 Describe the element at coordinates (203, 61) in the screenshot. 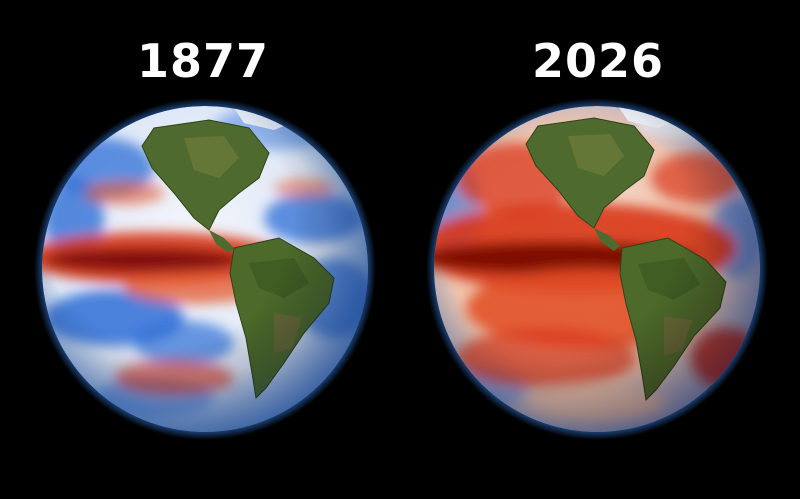

I see `year-label-left: 1877` at that location.